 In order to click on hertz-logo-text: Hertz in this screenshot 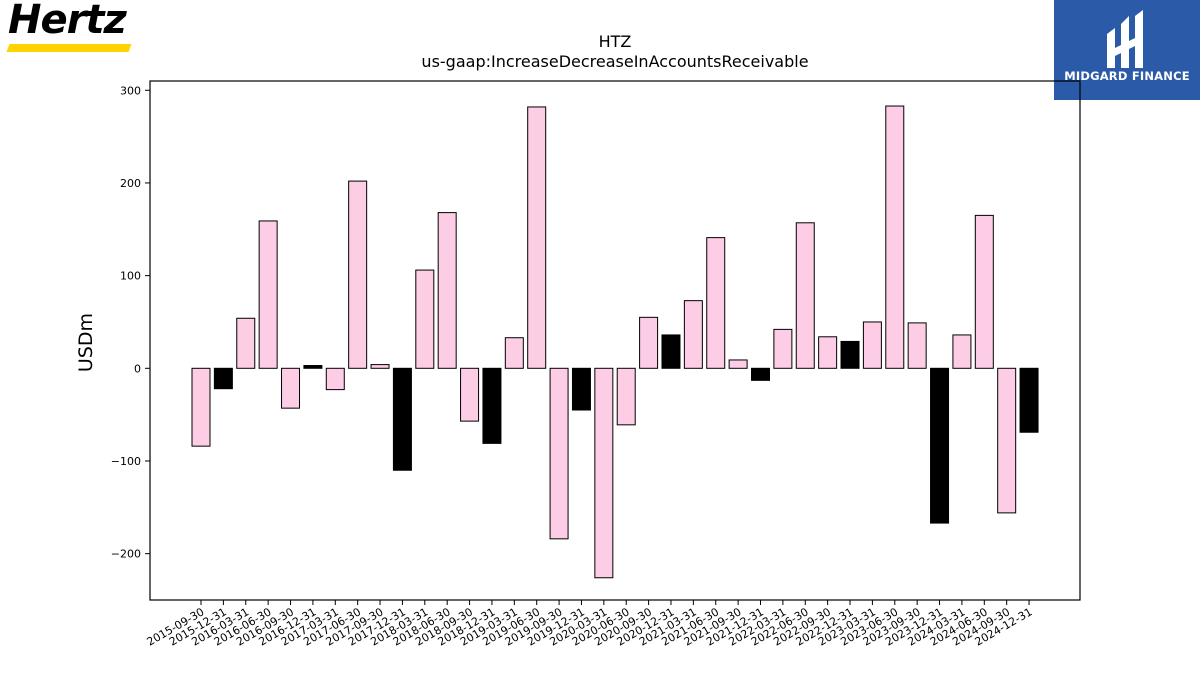, I will do `click(67, 21)`.